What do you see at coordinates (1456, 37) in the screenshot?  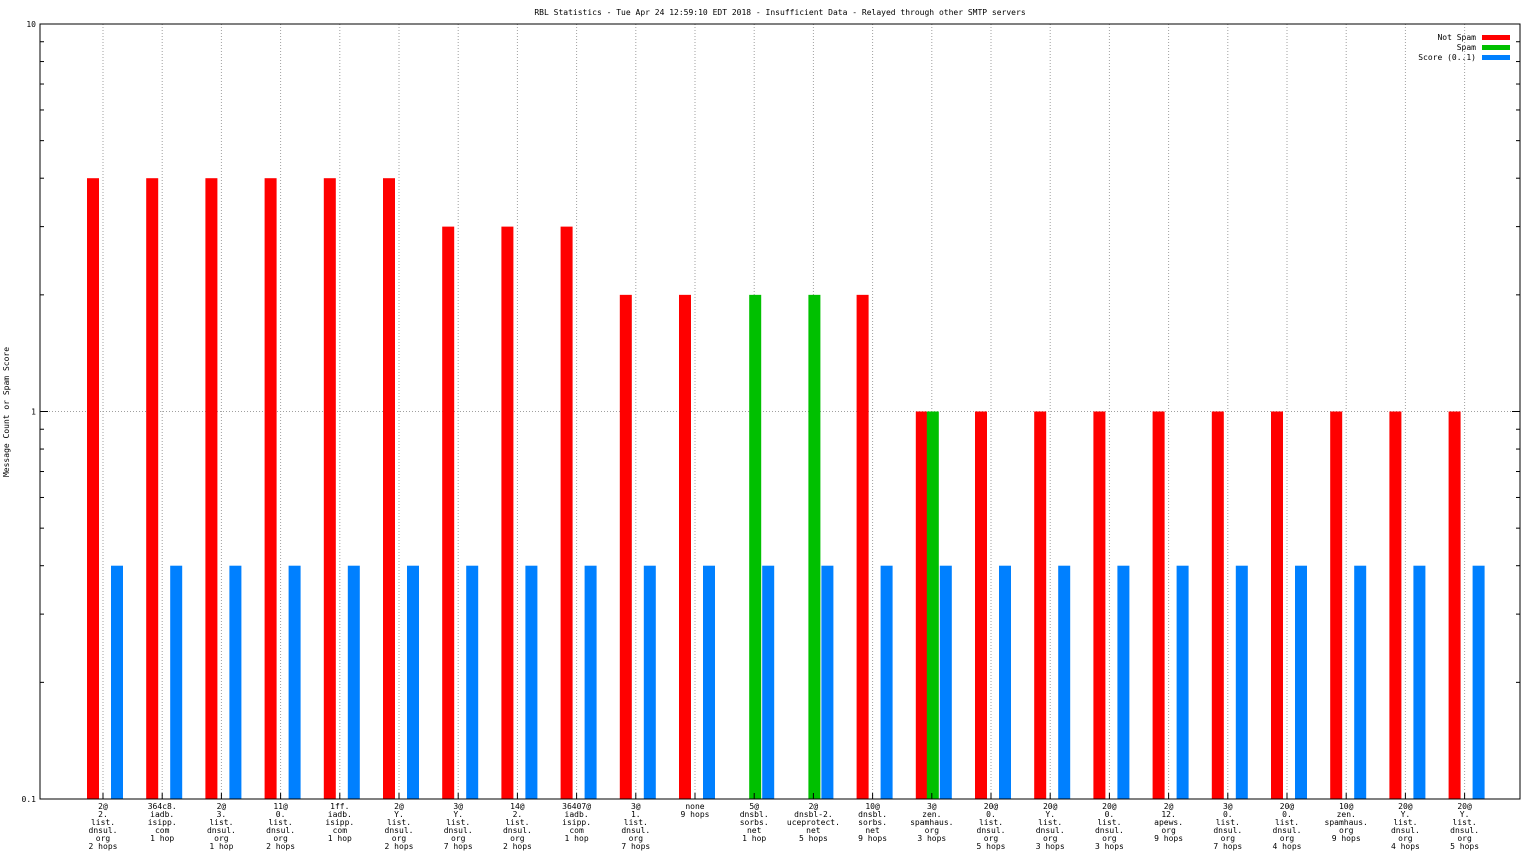 I see `legend-label: Not Spam` at bounding box center [1456, 37].